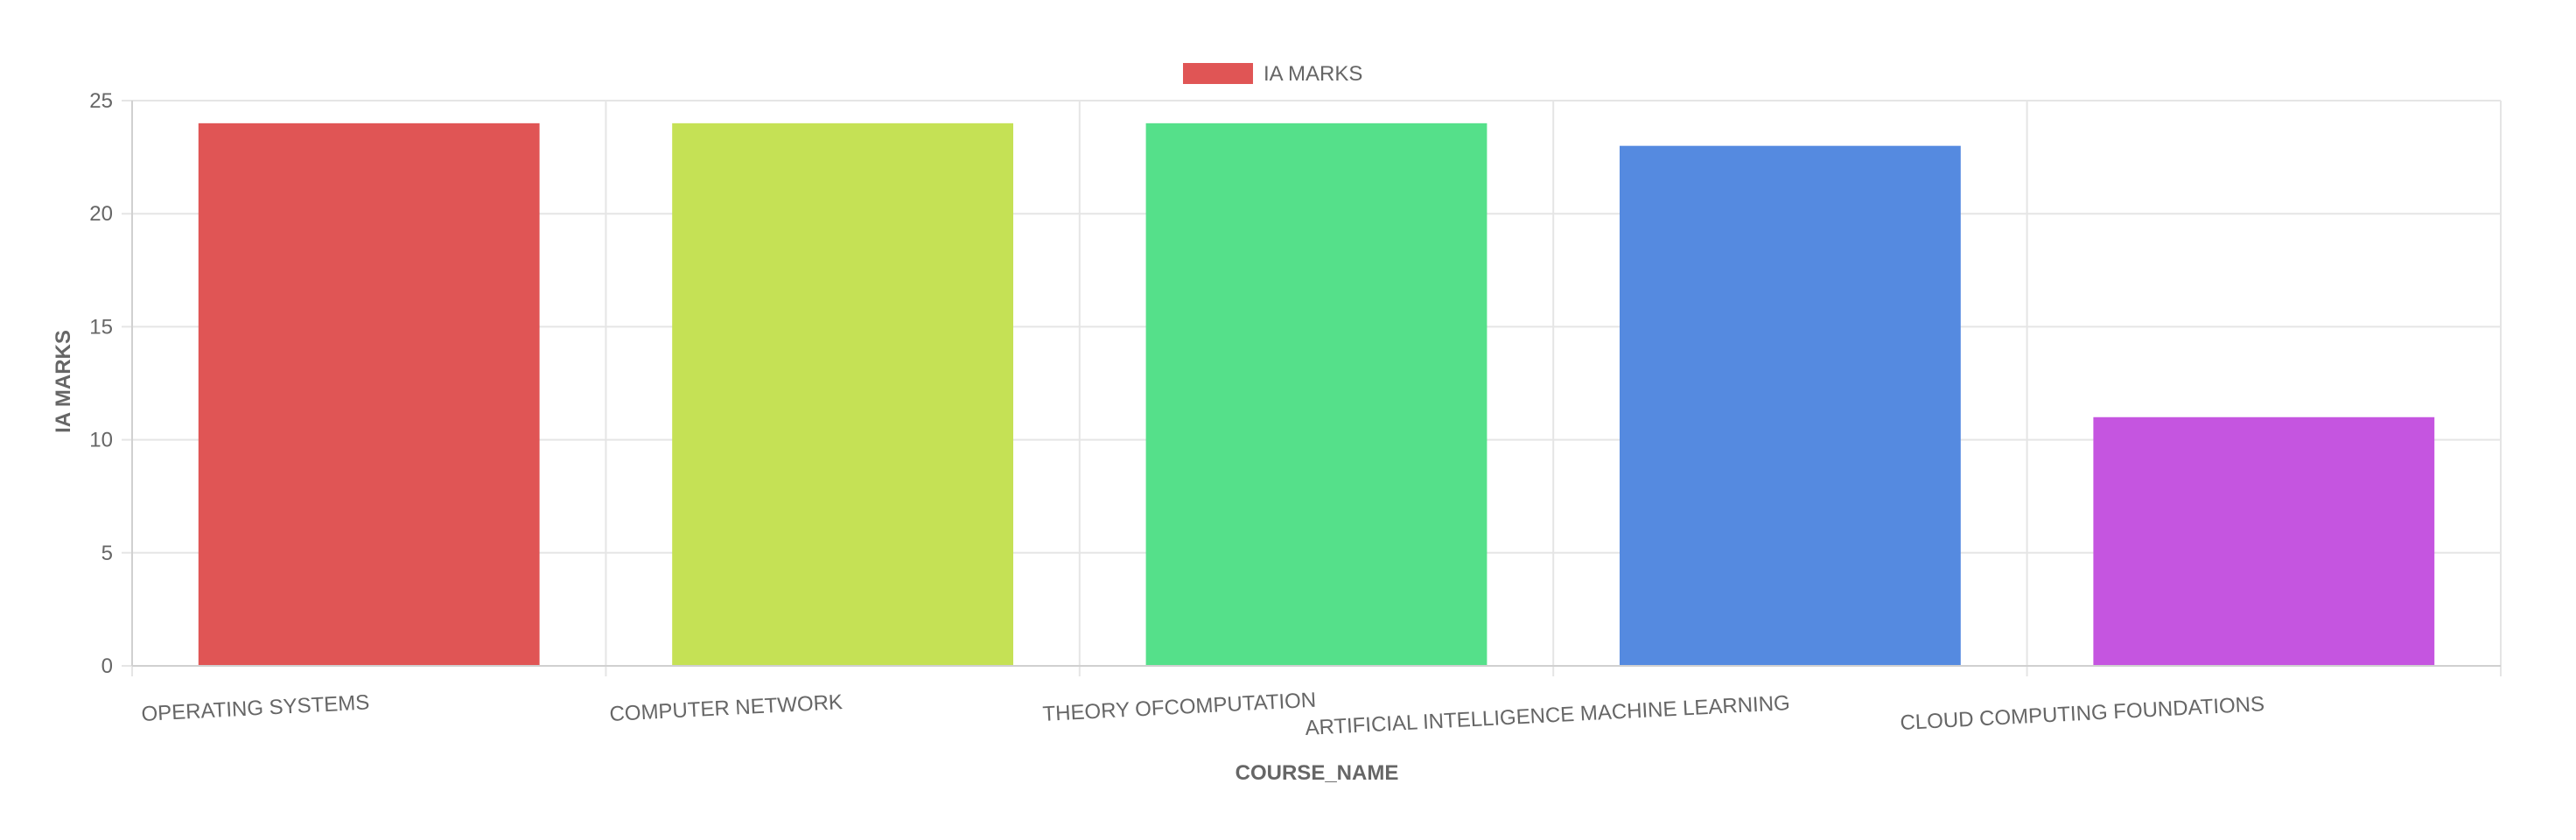  What do you see at coordinates (107, 666) in the screenshot?
I see `y-tick-label: 0` at bounding box center [107, 666].